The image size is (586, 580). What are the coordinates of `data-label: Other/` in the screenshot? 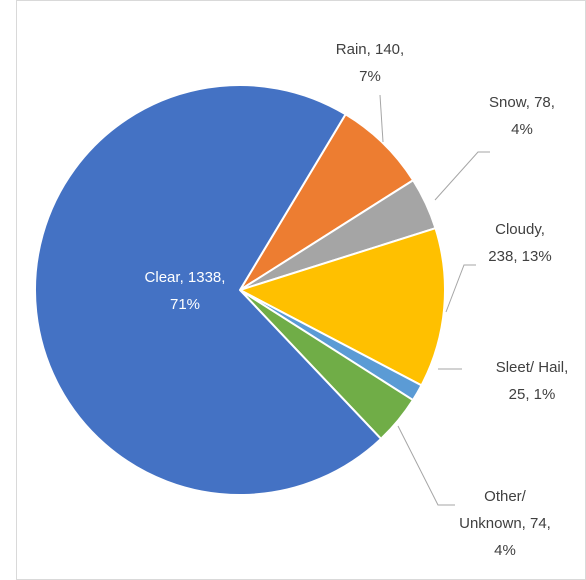 It's located at (505, 496).